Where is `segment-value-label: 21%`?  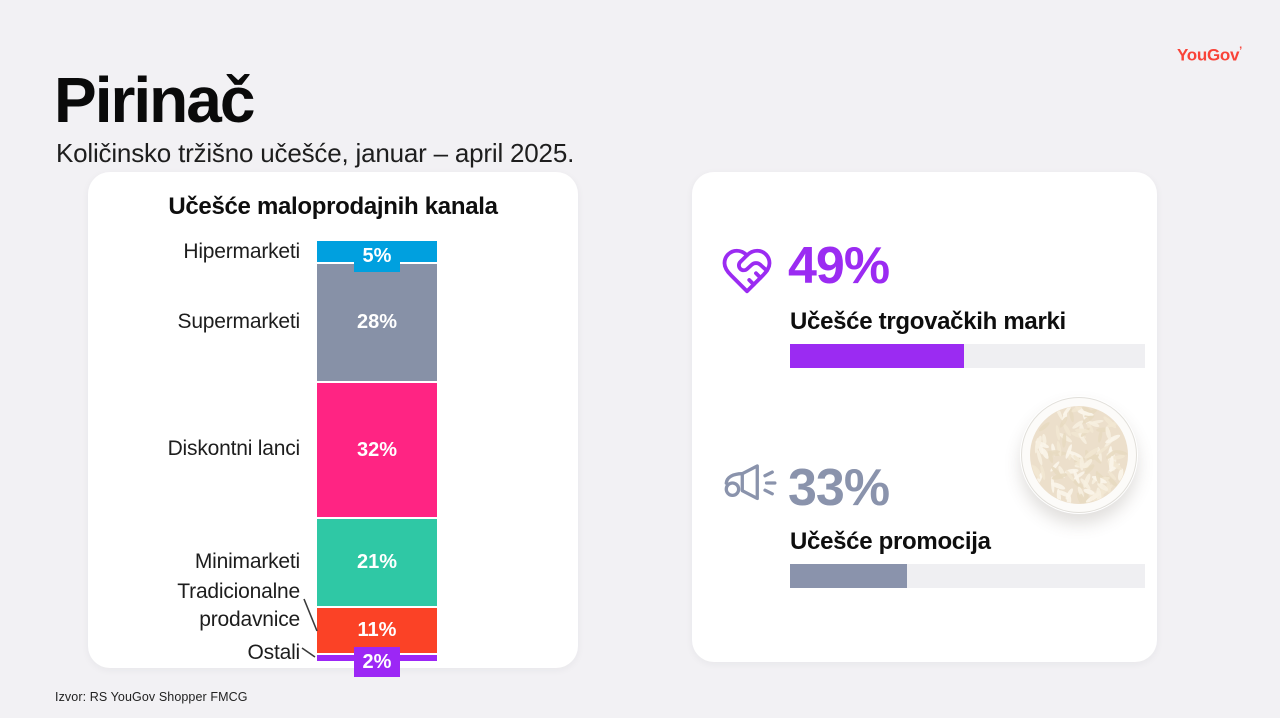 segment-value-label: 21% is located at coordinates (377, 562).